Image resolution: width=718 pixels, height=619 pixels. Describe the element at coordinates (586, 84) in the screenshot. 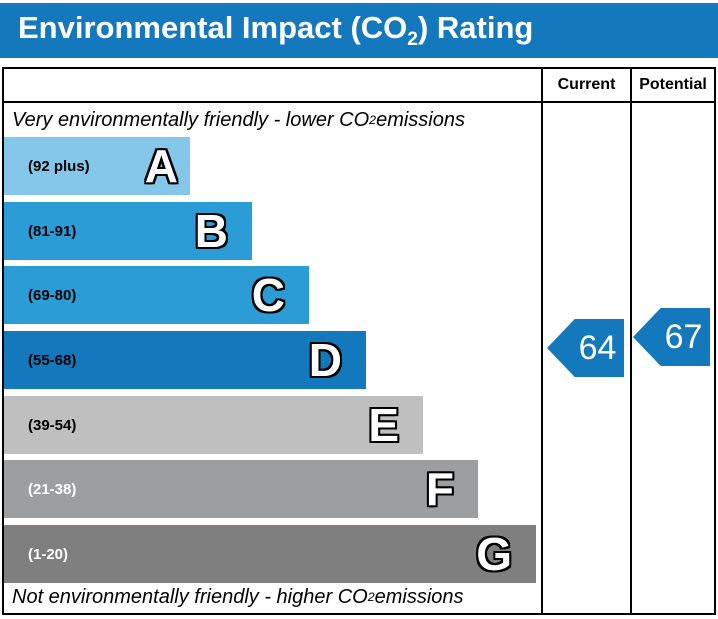

I see `current-column-header: Current` at that location.